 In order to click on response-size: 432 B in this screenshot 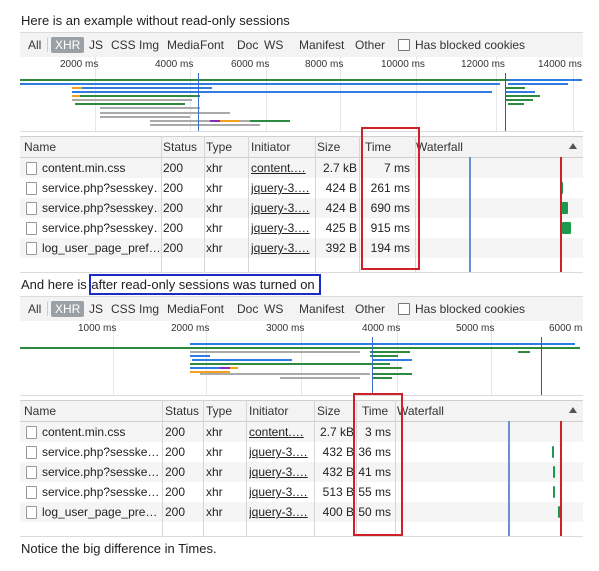, I will do `click(338, 452)`.